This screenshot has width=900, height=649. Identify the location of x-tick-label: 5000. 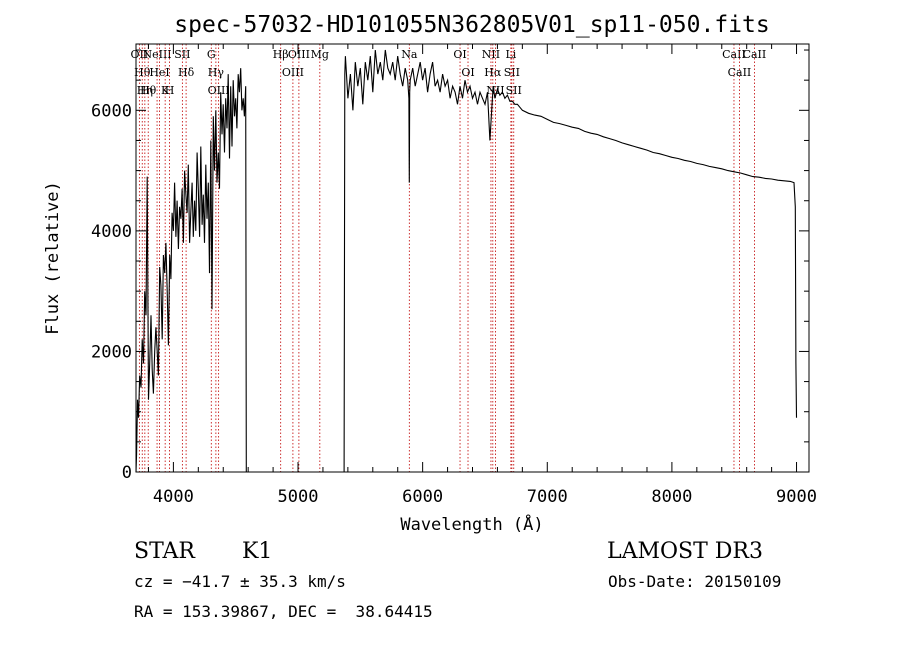
(298, 497).